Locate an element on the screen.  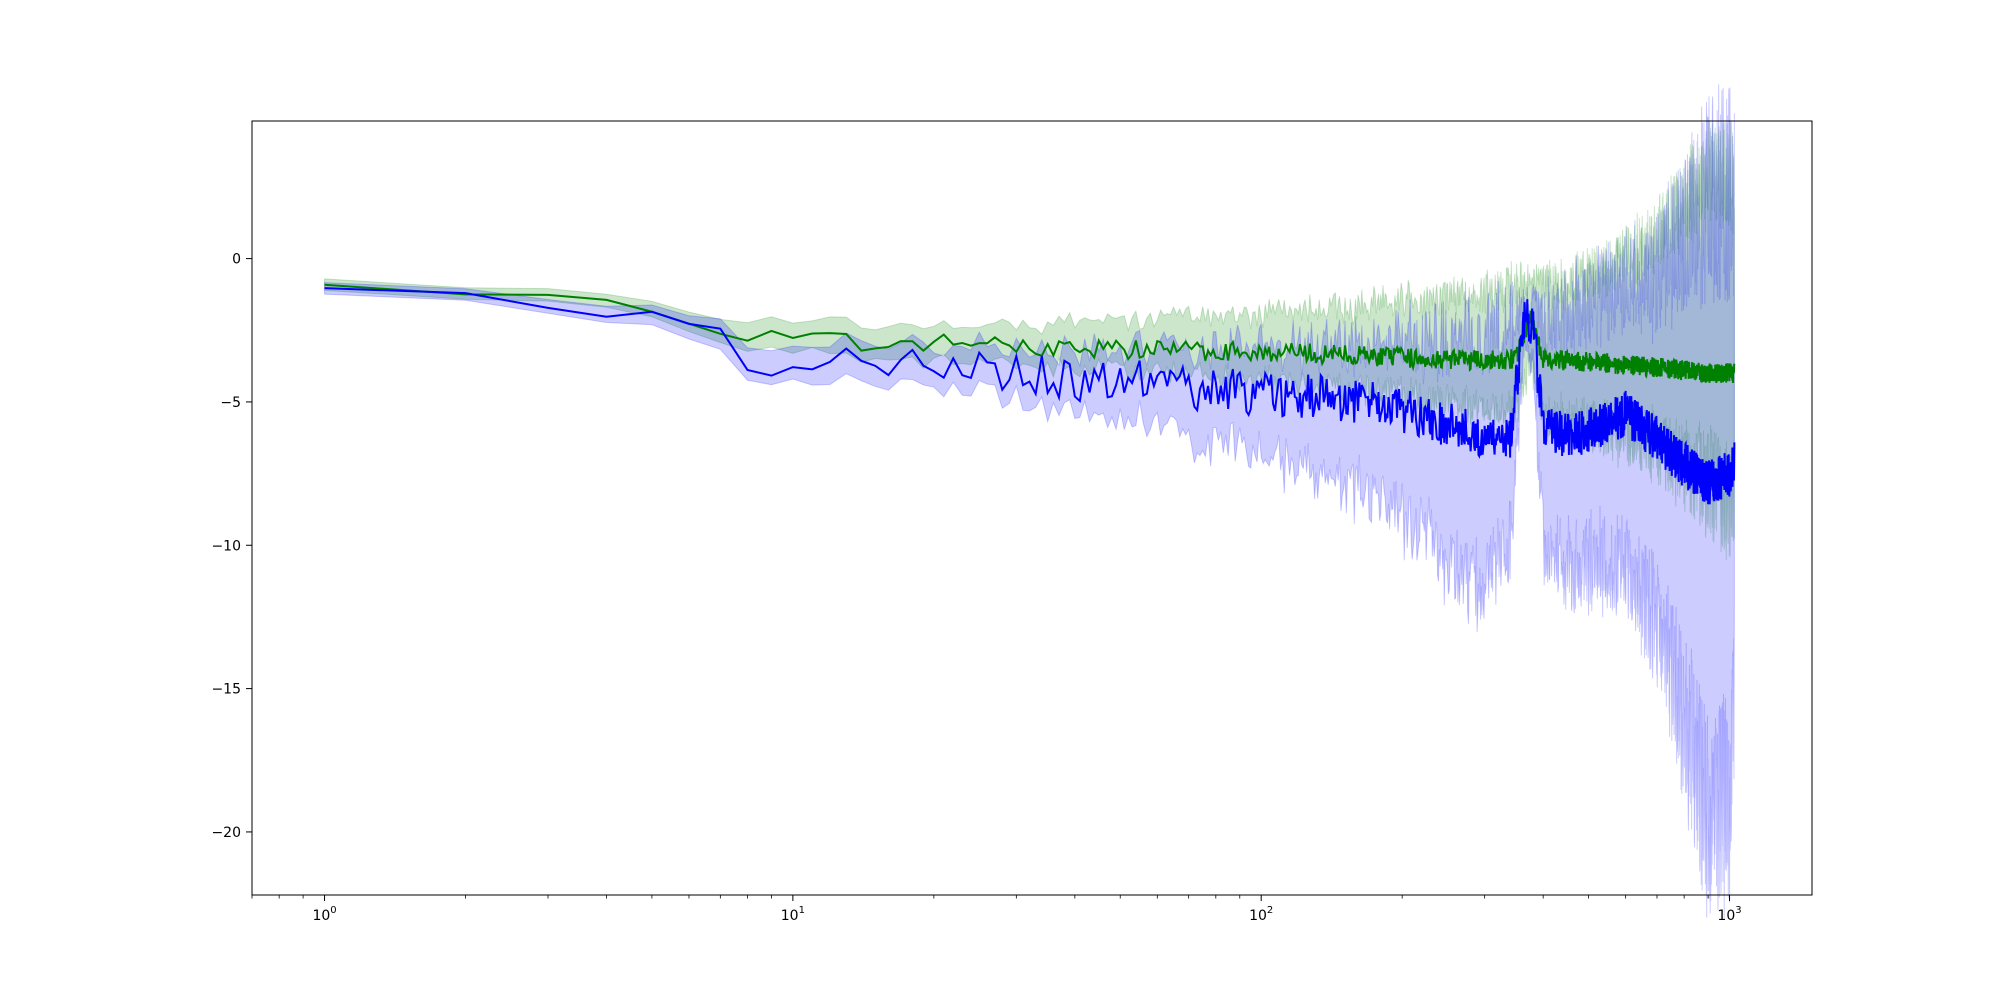
series-0-line is located at coordinates (1030, 333).